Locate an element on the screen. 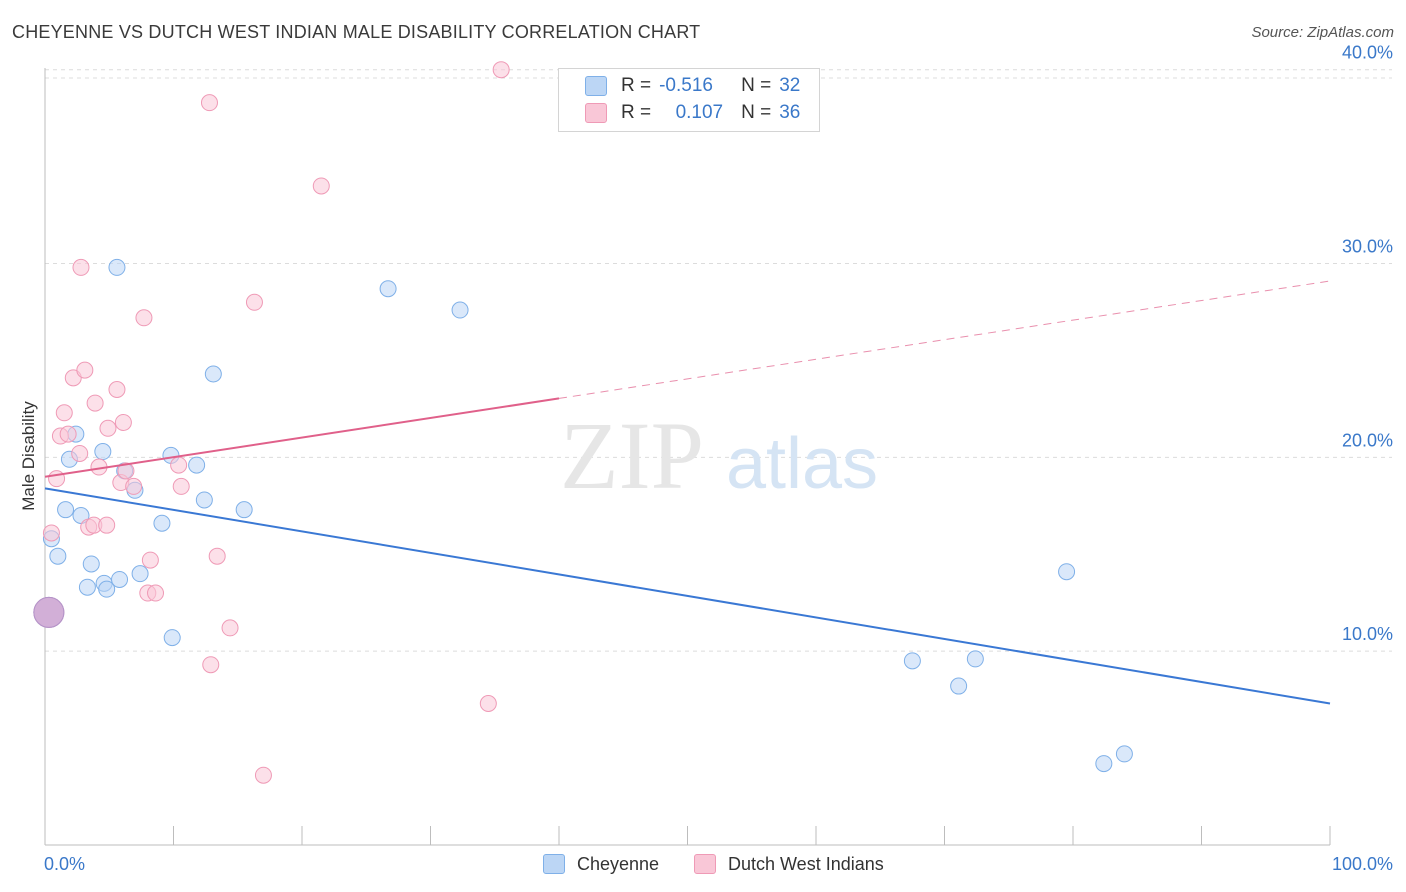  stats-legend: R = -0.516 N = 32 R = 0.107 N = 36 is located at coordinates (689, 100).